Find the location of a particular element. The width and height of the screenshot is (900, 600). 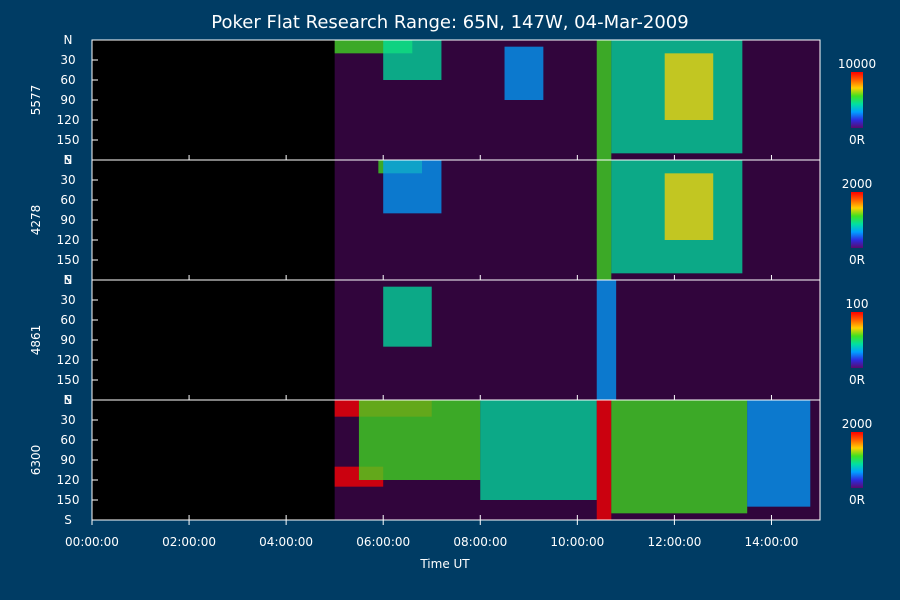

x-tick-label: 14:00:00 is located at coordinates (772, 542).